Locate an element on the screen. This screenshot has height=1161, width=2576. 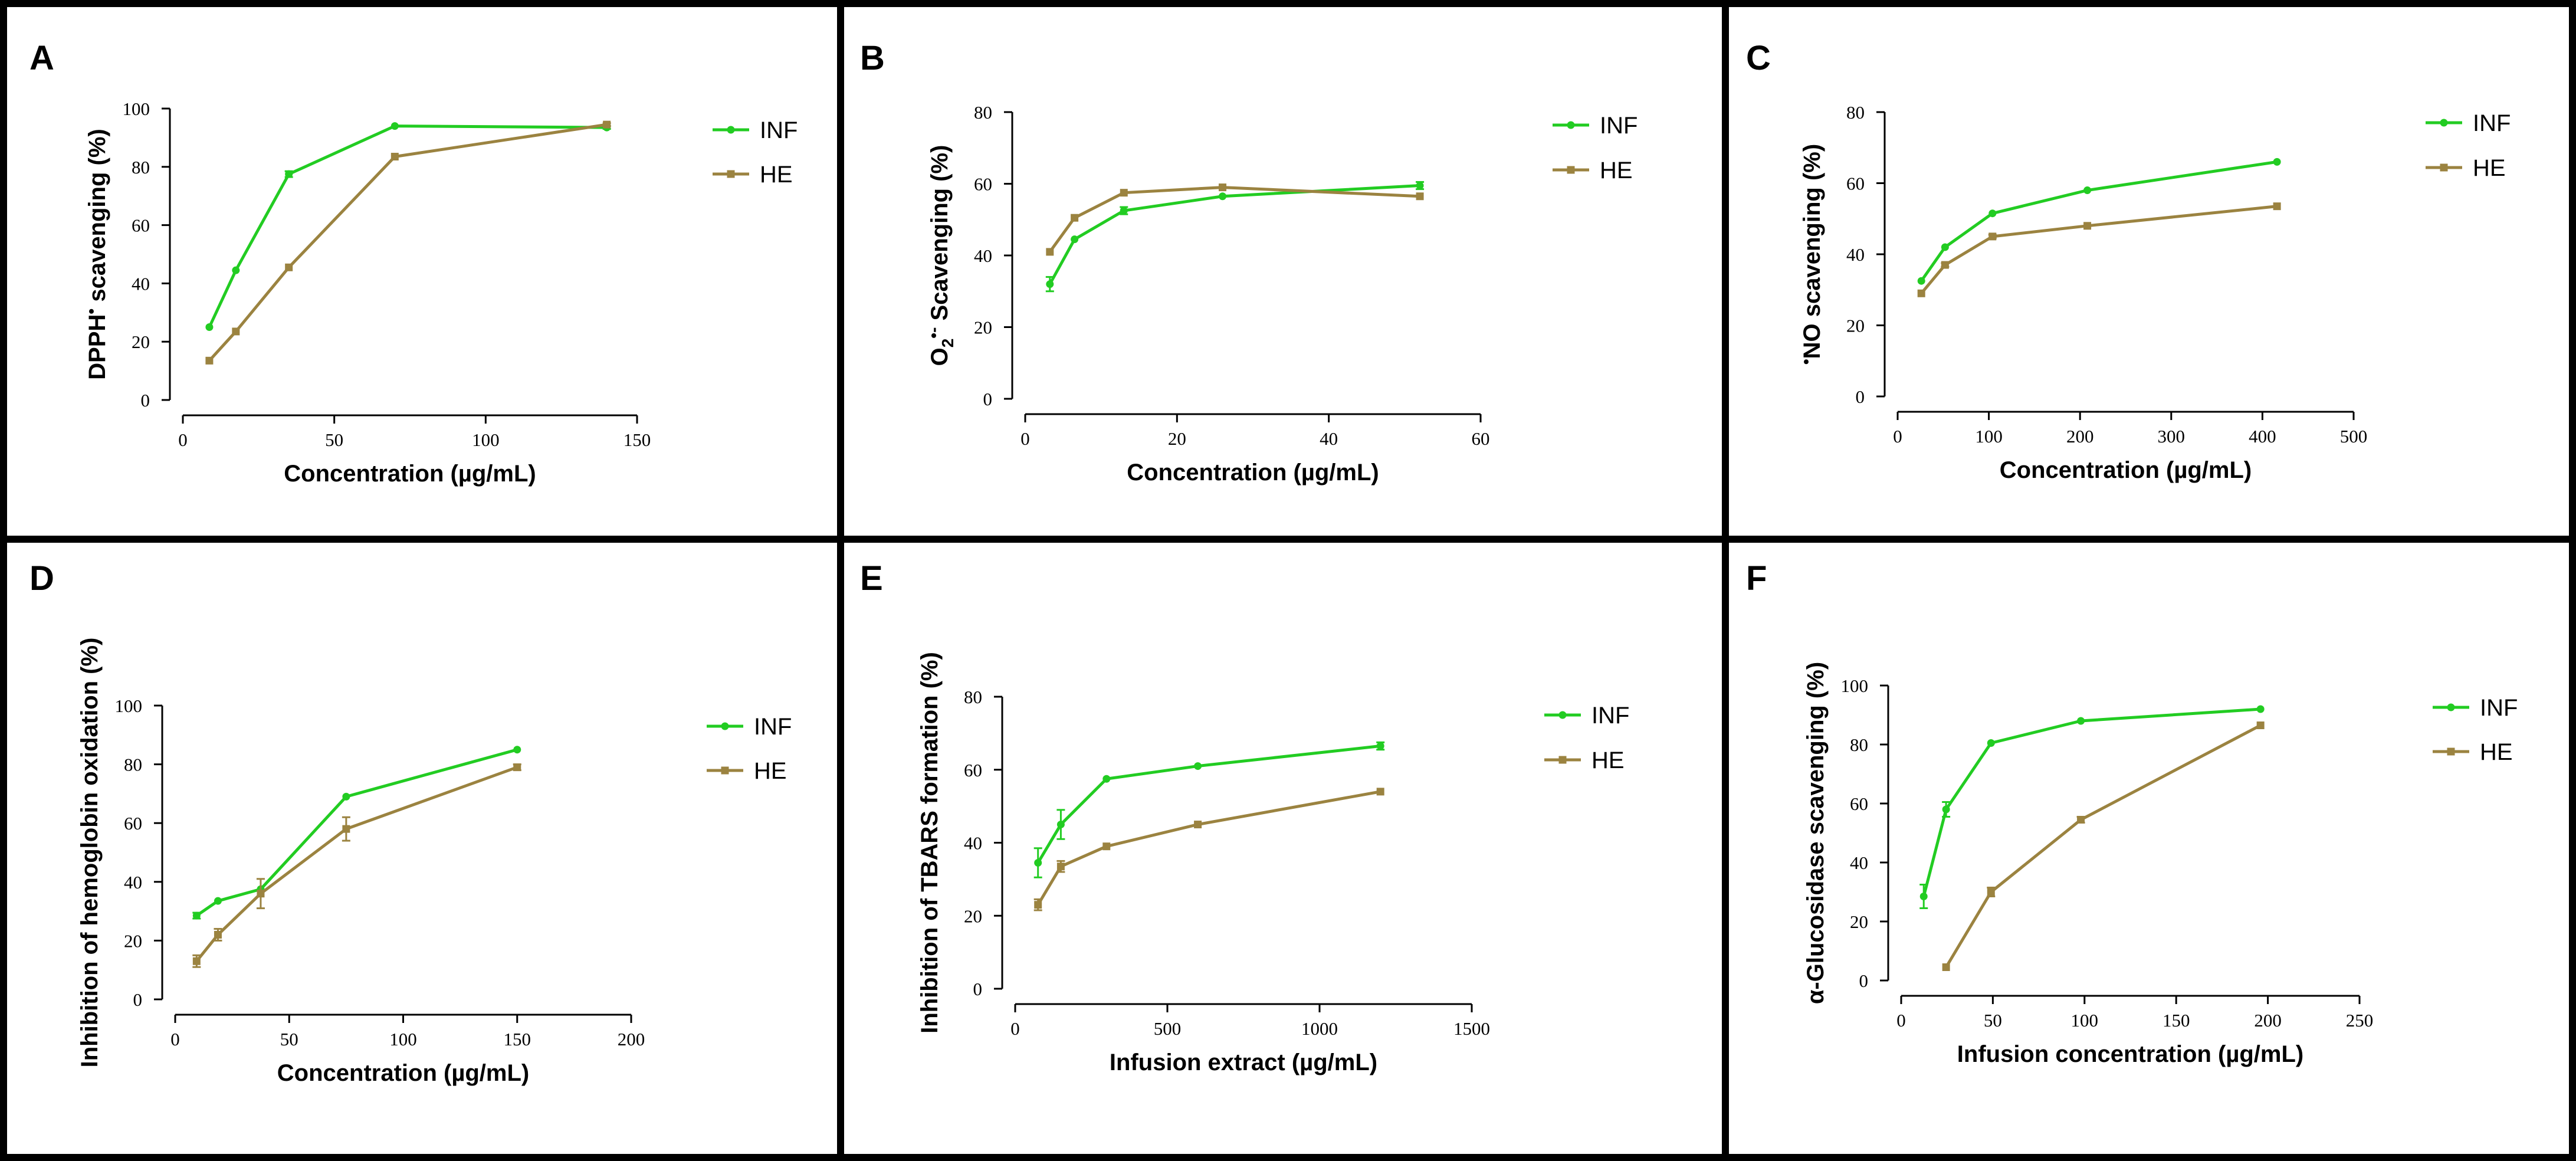
y-tick-label: 100 is located at coordinates (136, 109).